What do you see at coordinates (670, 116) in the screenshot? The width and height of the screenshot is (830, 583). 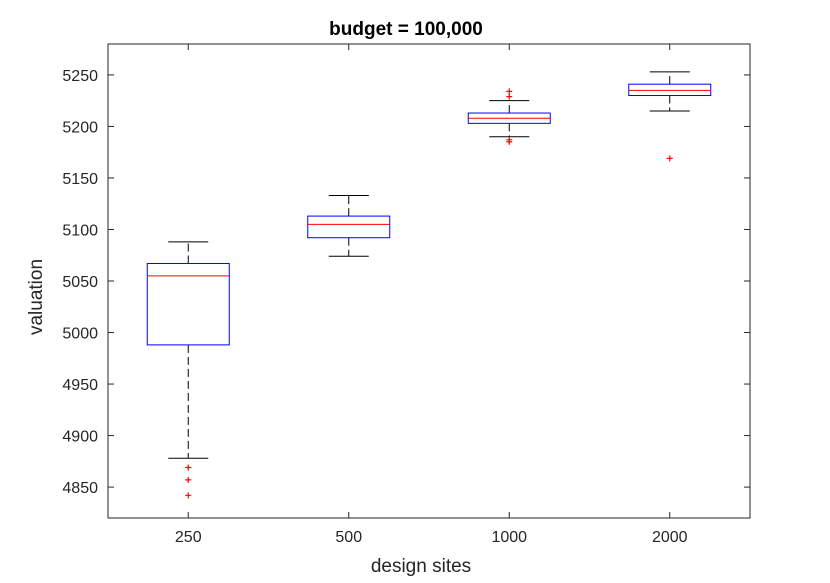 I see `box-2000` at bounding box center [670, 116].